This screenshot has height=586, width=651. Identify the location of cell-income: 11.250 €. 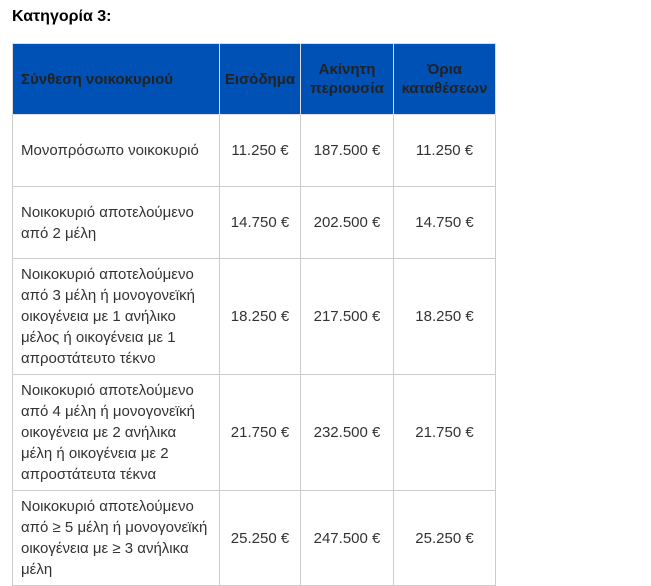
(260, 150).